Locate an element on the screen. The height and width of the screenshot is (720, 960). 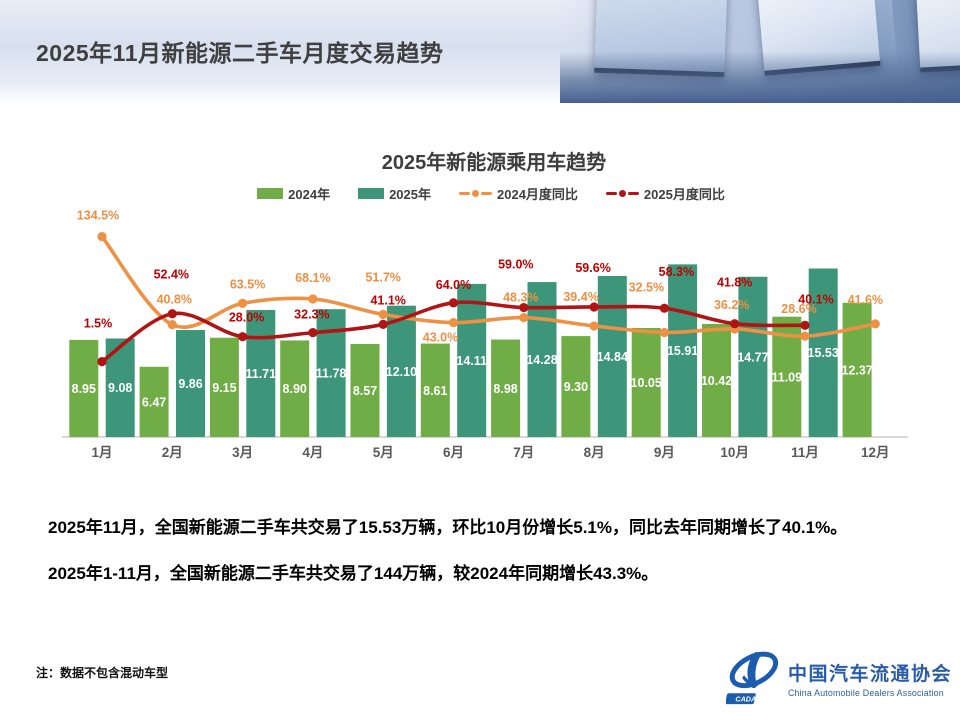
header: 2025年11月新能源二手车月度交易趋势 is located at coordinates (480, 51).